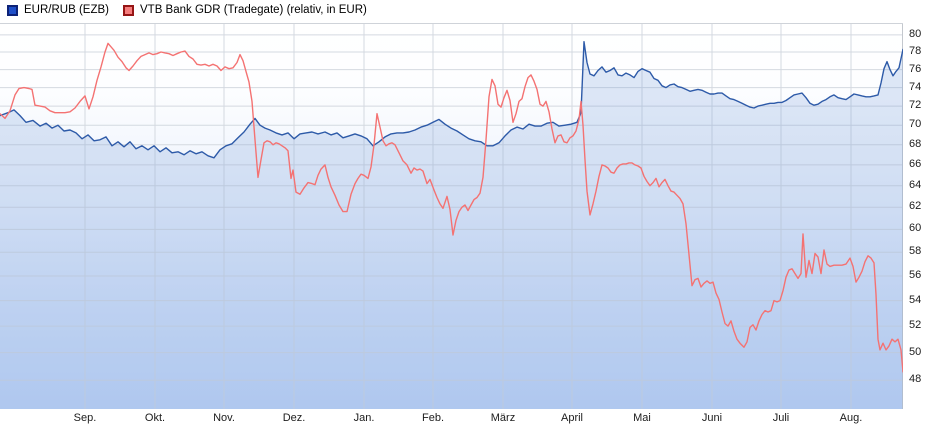 This screenshot has width=935, height=428. Describe the element at coordinates (915, 124) in the screenshot. I see `y-axis-tick-label: 70` at that location.